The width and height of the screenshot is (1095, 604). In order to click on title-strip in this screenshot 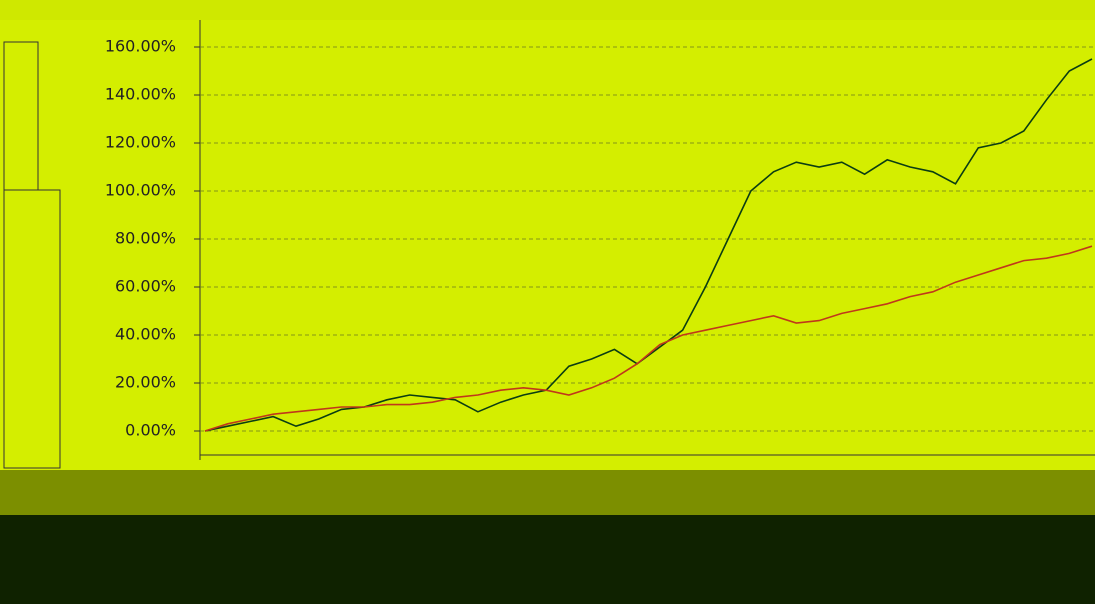, I will do `click(547, 10)`.